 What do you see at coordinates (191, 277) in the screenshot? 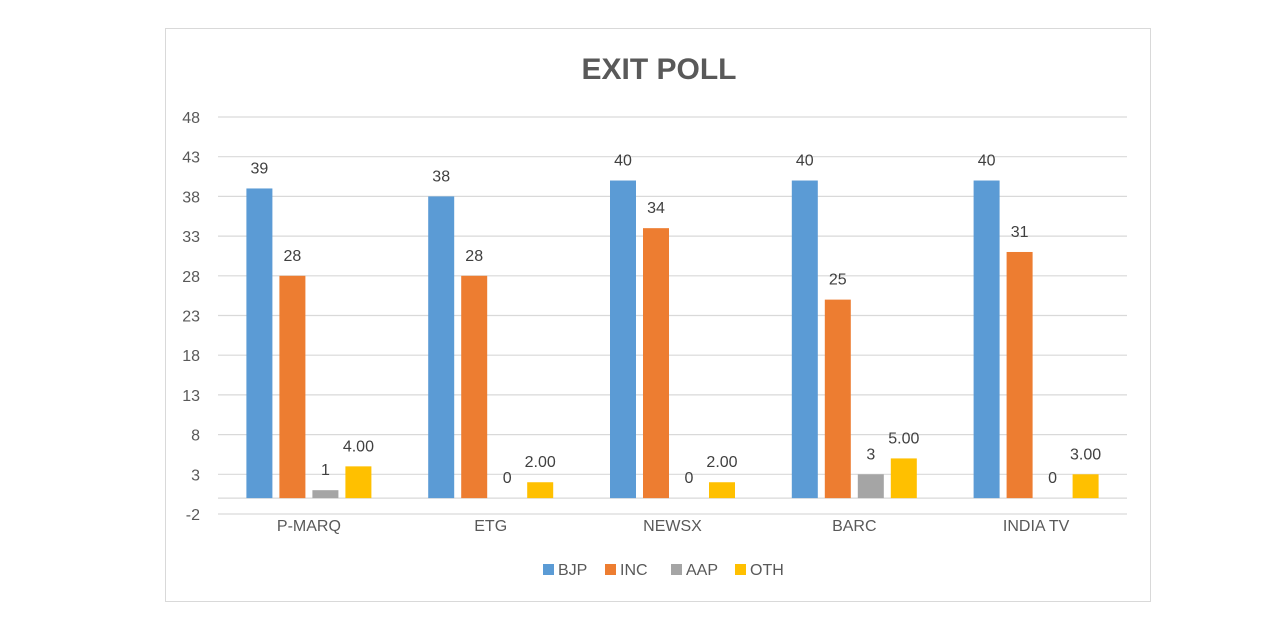
I see `y-tick-label: 28` at bounding box center [191, 277].